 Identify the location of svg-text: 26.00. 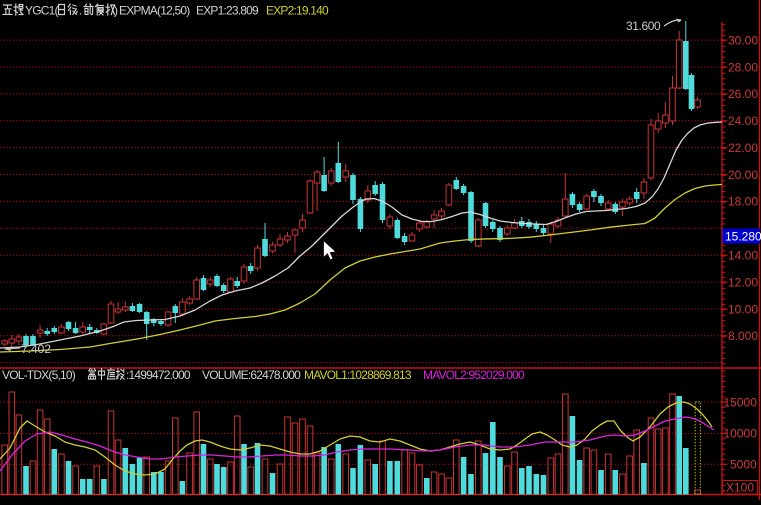
(743, 94).